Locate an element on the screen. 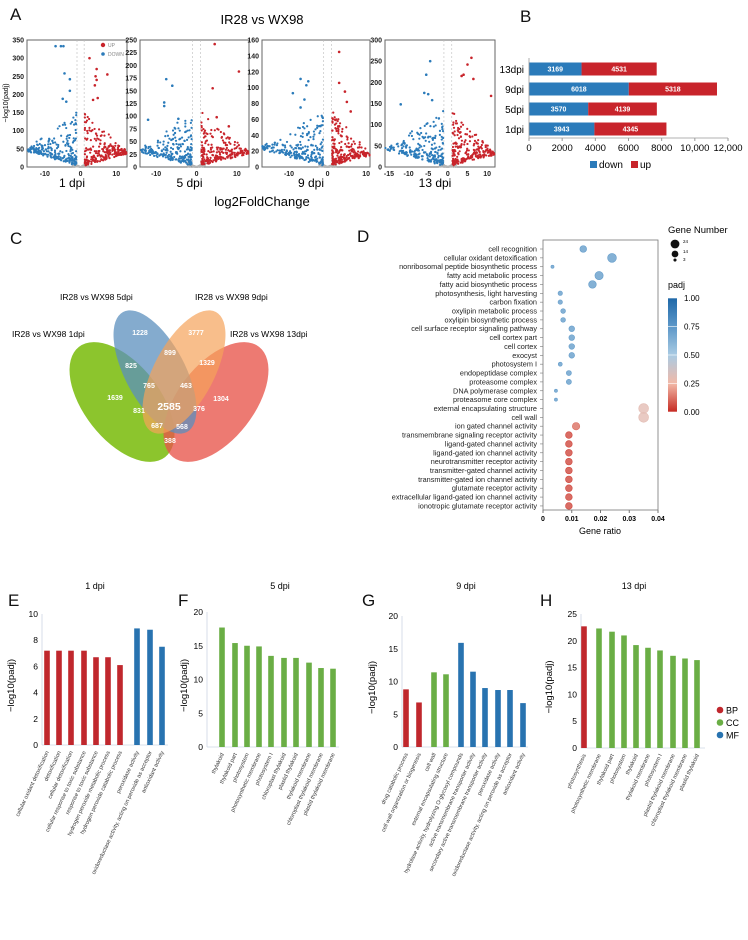  term-label: oxylipin metabolic process is located at coordinates (495, 311).